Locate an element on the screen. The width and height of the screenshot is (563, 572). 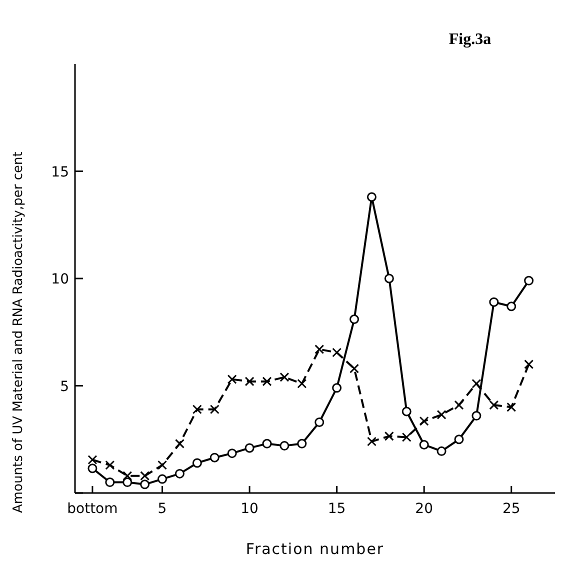
x-tick-label: 10 is located at coordinates (249, 509).